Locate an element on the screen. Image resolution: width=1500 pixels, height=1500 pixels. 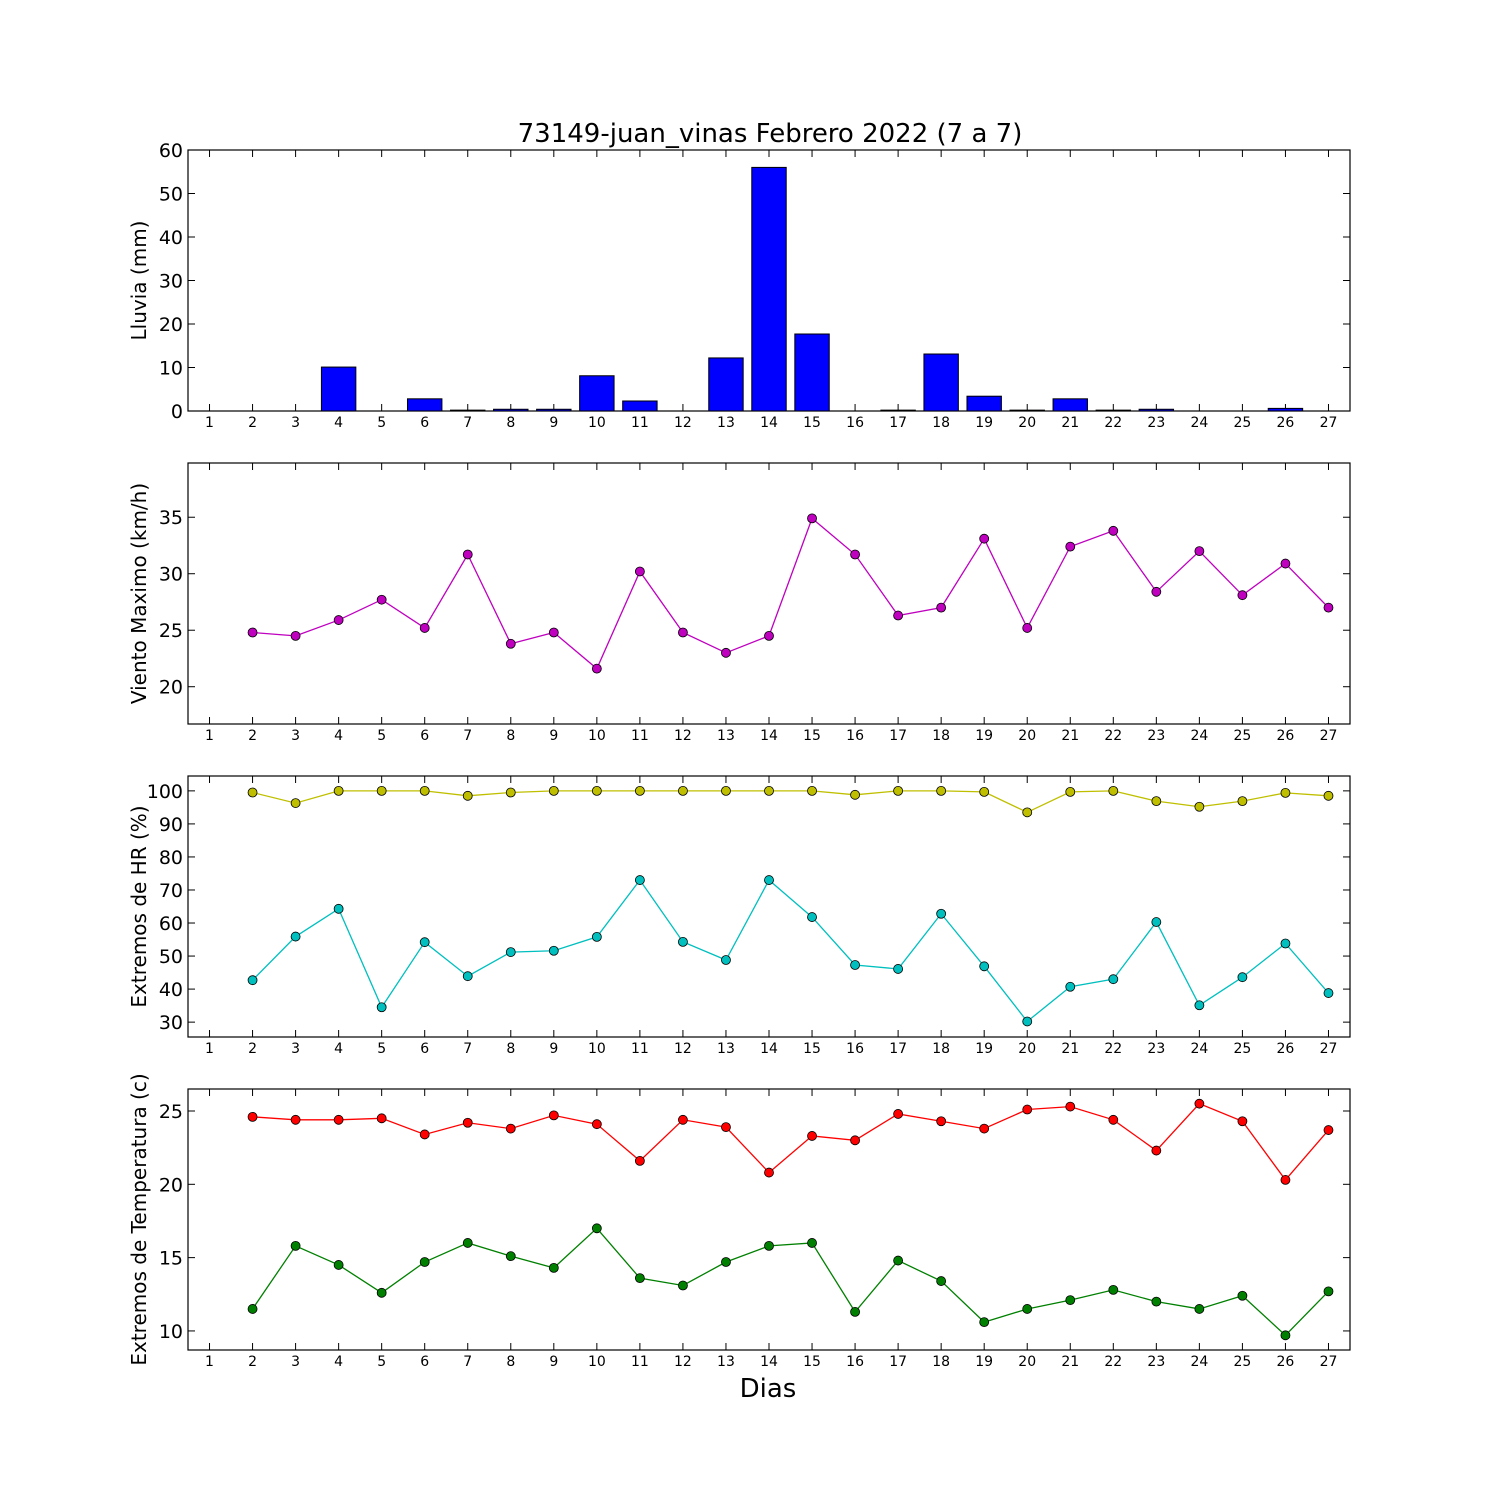
x-tick-label: 6 is located at coordinates (424, 1362).